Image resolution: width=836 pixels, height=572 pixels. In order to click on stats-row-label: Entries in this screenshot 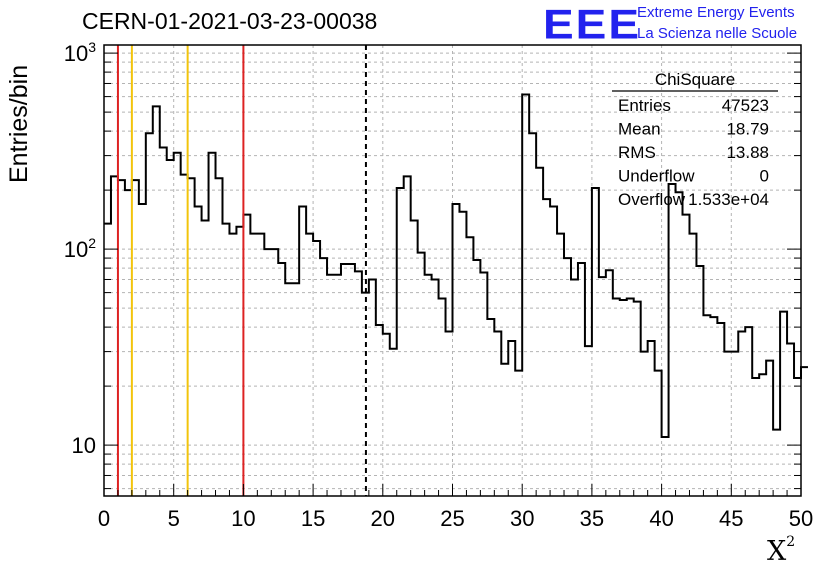, I will do `click(644, 105)`.